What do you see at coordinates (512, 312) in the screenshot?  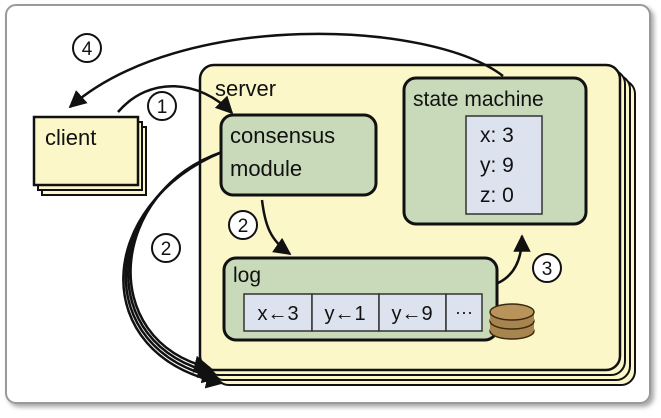 I see `disk-top` at bounding box center [512, 312].